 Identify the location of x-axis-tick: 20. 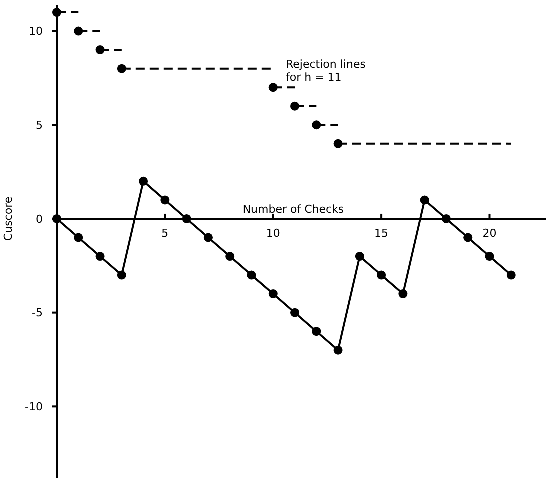
(489, 227).